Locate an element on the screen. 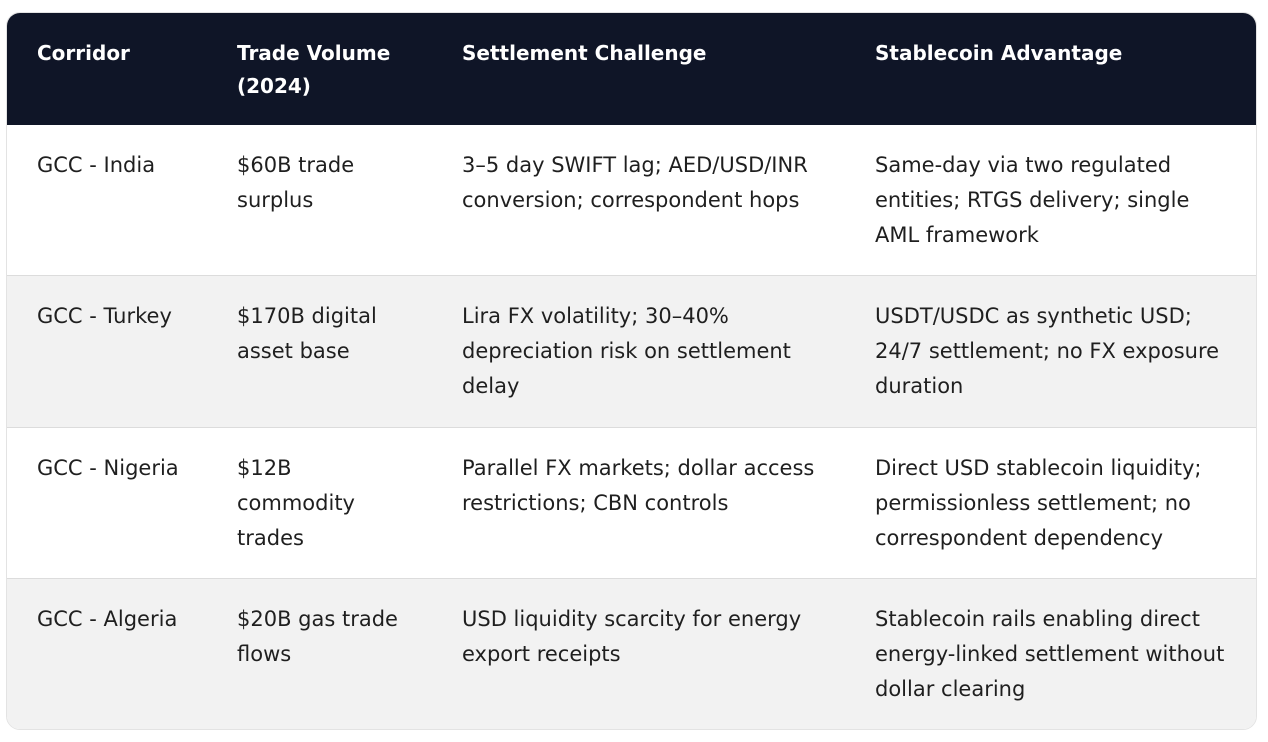 The height and width of the screenshot is (742, 1268). cell-corridor: GCC - Algeria is located at coordinates (107, 653).